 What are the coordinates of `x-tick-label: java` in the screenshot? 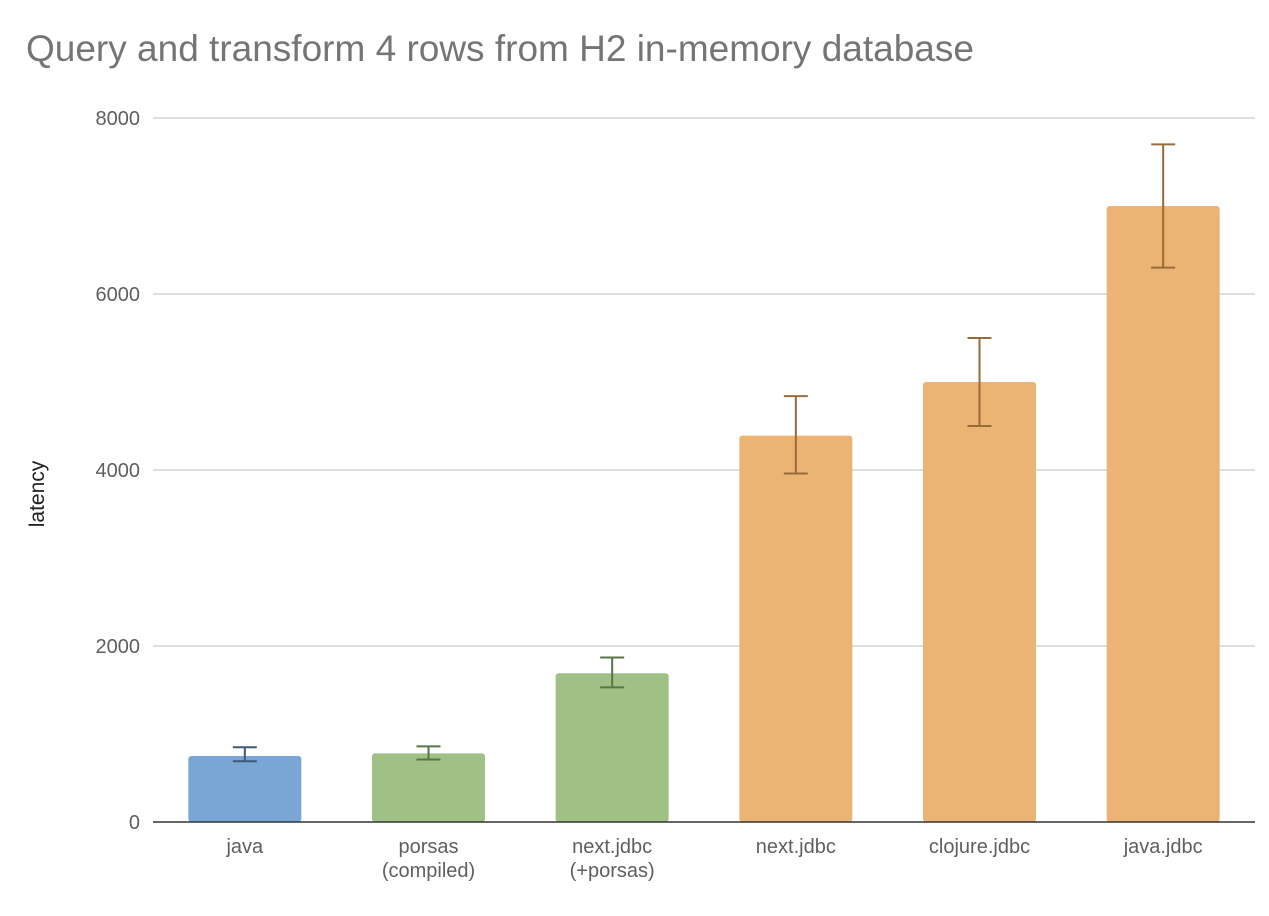 It's located at (244, 847).